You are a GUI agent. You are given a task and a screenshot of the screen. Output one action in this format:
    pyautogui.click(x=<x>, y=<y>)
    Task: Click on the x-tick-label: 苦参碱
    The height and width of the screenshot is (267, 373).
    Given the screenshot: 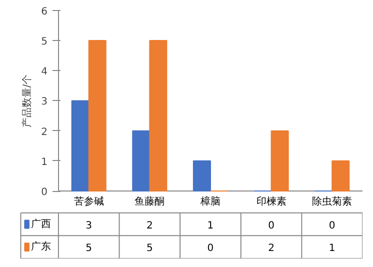 What is the action you would take?
    pyautogui.click(x=89, y=201)
    